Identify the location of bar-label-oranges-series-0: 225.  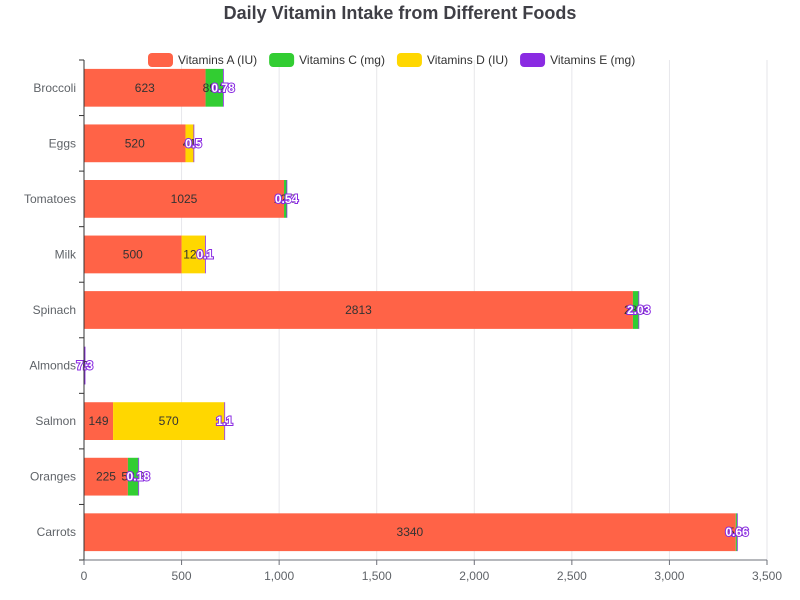
(106, 477).